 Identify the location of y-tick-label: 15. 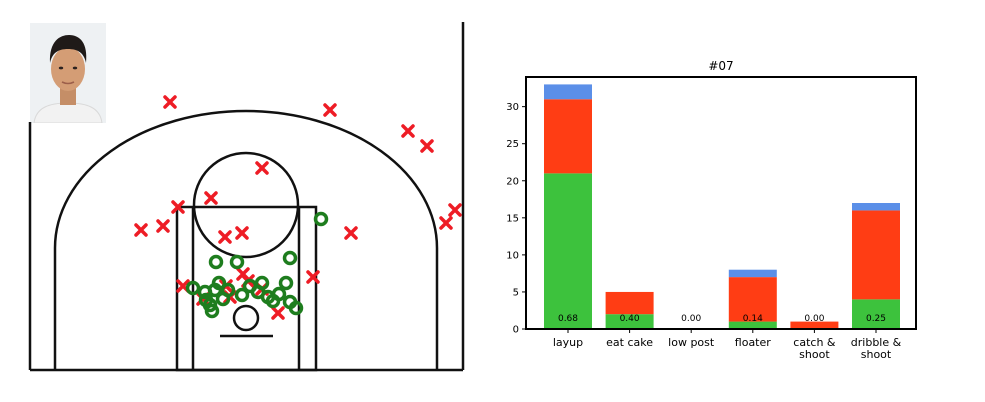
(512, 218).